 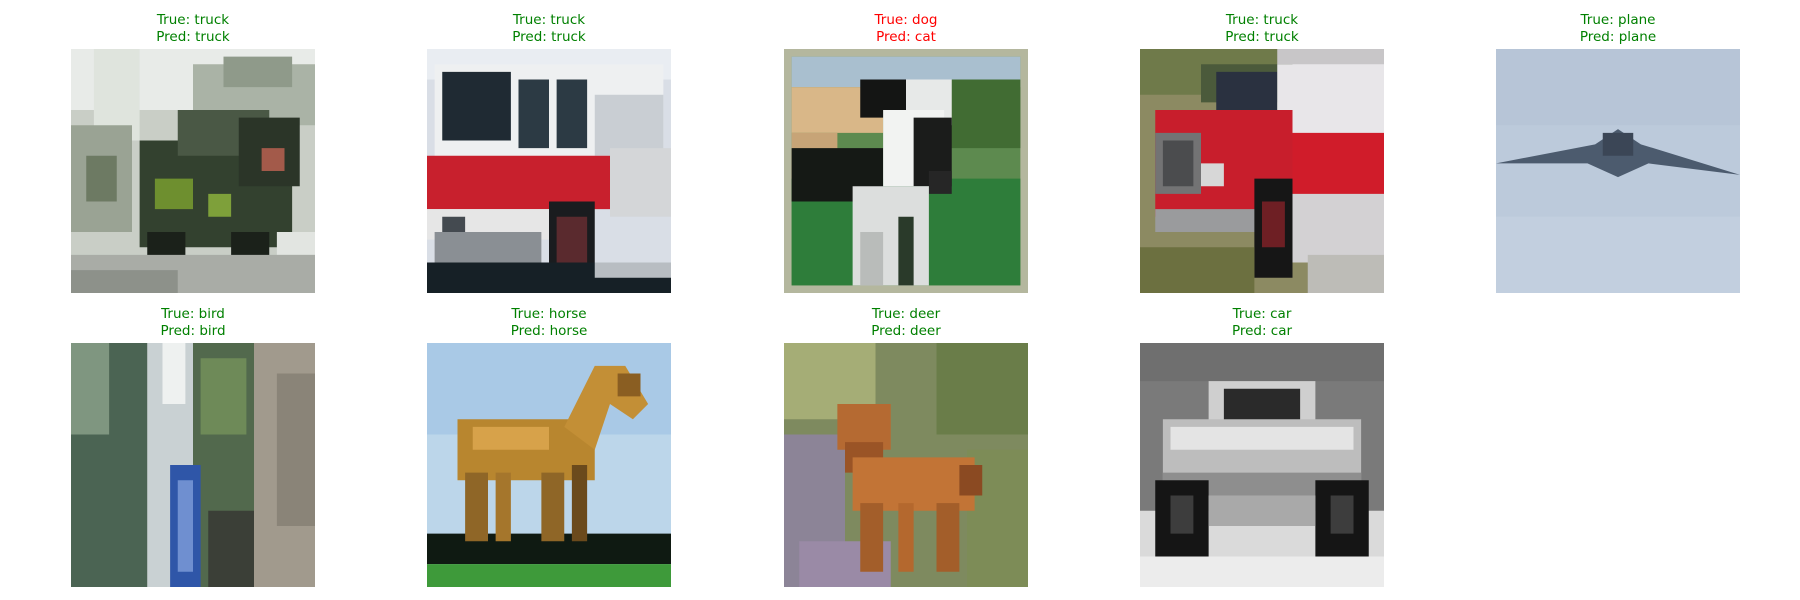 What do you see at coordinates (906, 330) in the screenshot?
I see `pred-label: Pred: deer` at bounding box center [906, 330].